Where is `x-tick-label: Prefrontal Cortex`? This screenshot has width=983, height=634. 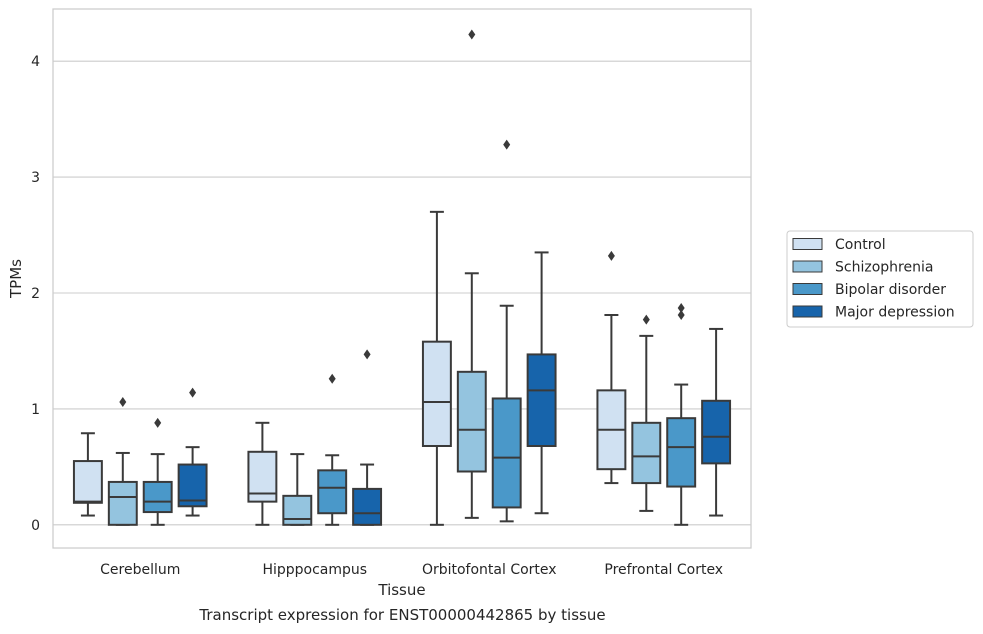 x-tick-label: Prefrontal Cortex is located at coordinates (663, 570).